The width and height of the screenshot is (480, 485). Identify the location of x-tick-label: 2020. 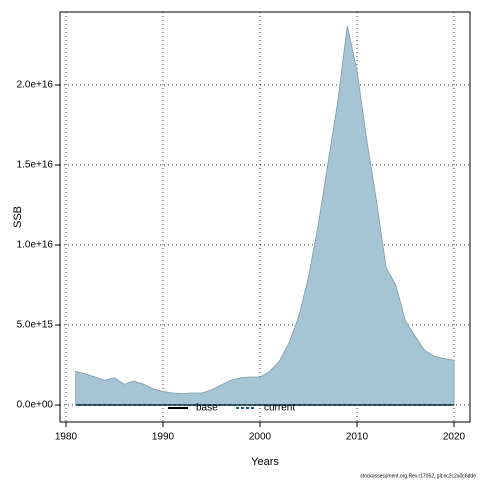
(454, 437).